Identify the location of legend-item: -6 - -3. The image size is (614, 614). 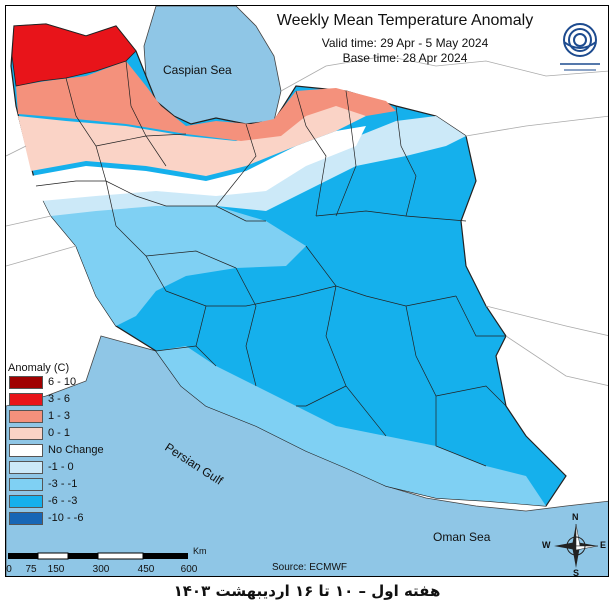
(58, 501).